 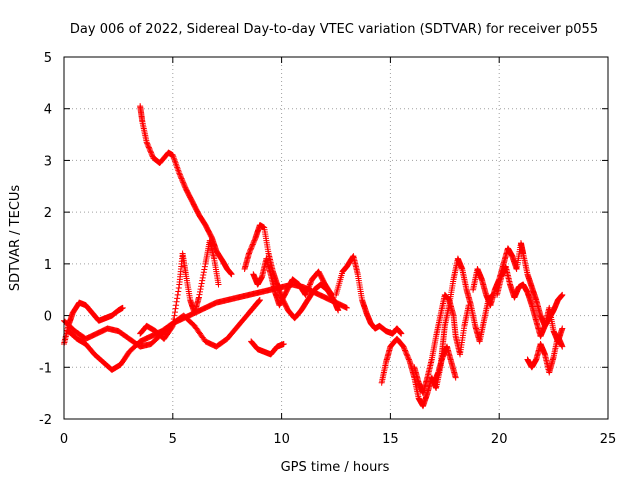 I want to click on series-track-i, so click(x=369, y=295).